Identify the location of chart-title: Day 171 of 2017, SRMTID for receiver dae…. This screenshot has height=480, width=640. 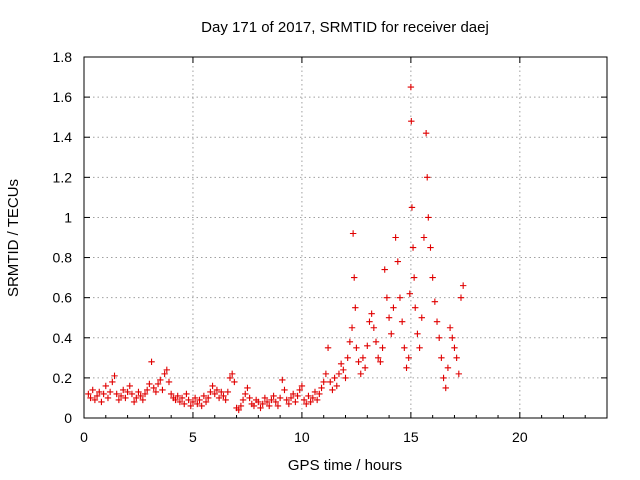
(345, 27).